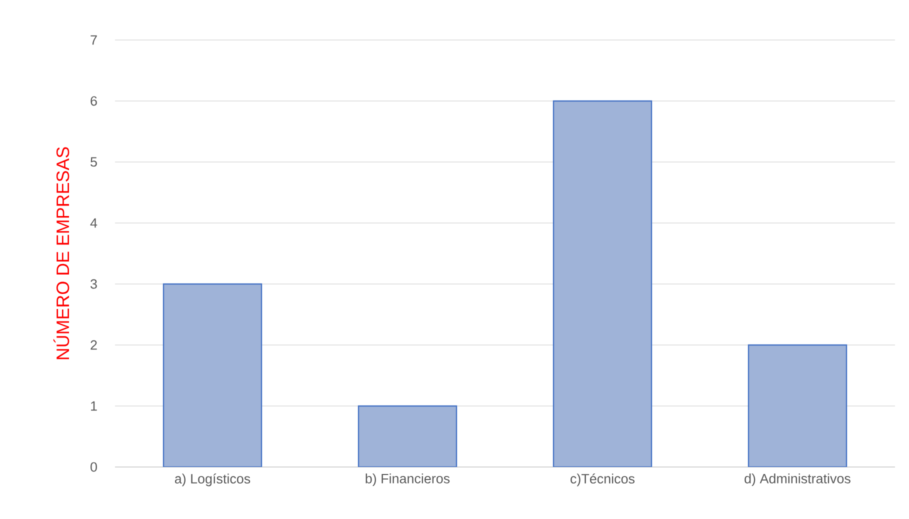  What do you see at coordinates (94, 406) in the screenshot?
I see `y-tick-label: 1` at bounding box center [94, 406].